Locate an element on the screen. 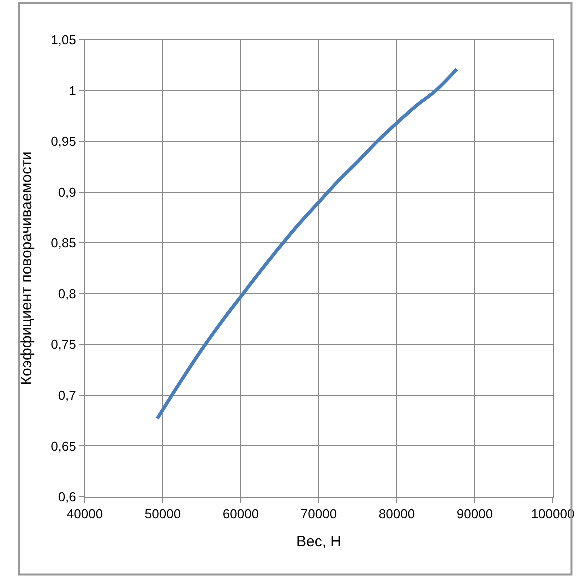 The image size is (587, 577). y-tick-label: 0,95 is located at coordinates (63, 142).